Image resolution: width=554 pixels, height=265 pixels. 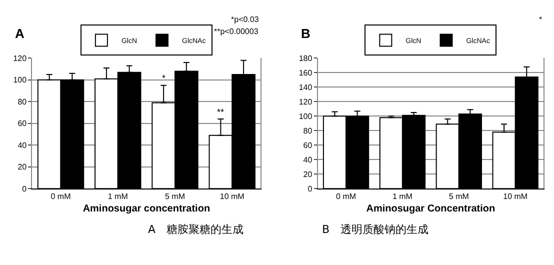 I want to click on annotation: **, so click(x=220, y=112).